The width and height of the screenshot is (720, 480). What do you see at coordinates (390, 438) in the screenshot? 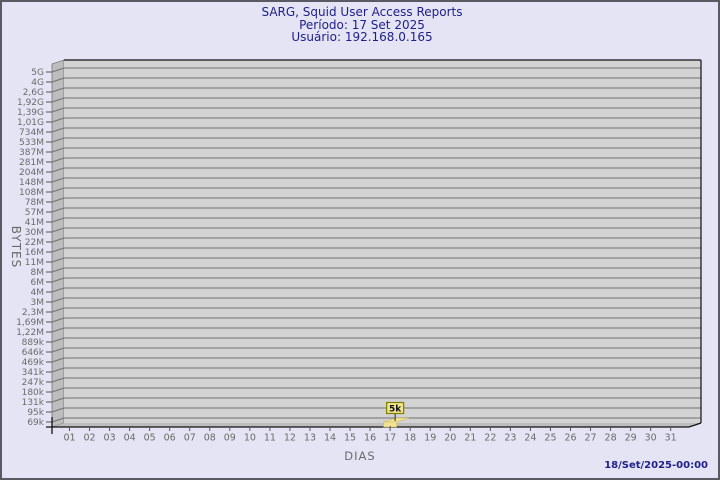
I see `x-tick-label: 17` at bounding box center [390, 438].